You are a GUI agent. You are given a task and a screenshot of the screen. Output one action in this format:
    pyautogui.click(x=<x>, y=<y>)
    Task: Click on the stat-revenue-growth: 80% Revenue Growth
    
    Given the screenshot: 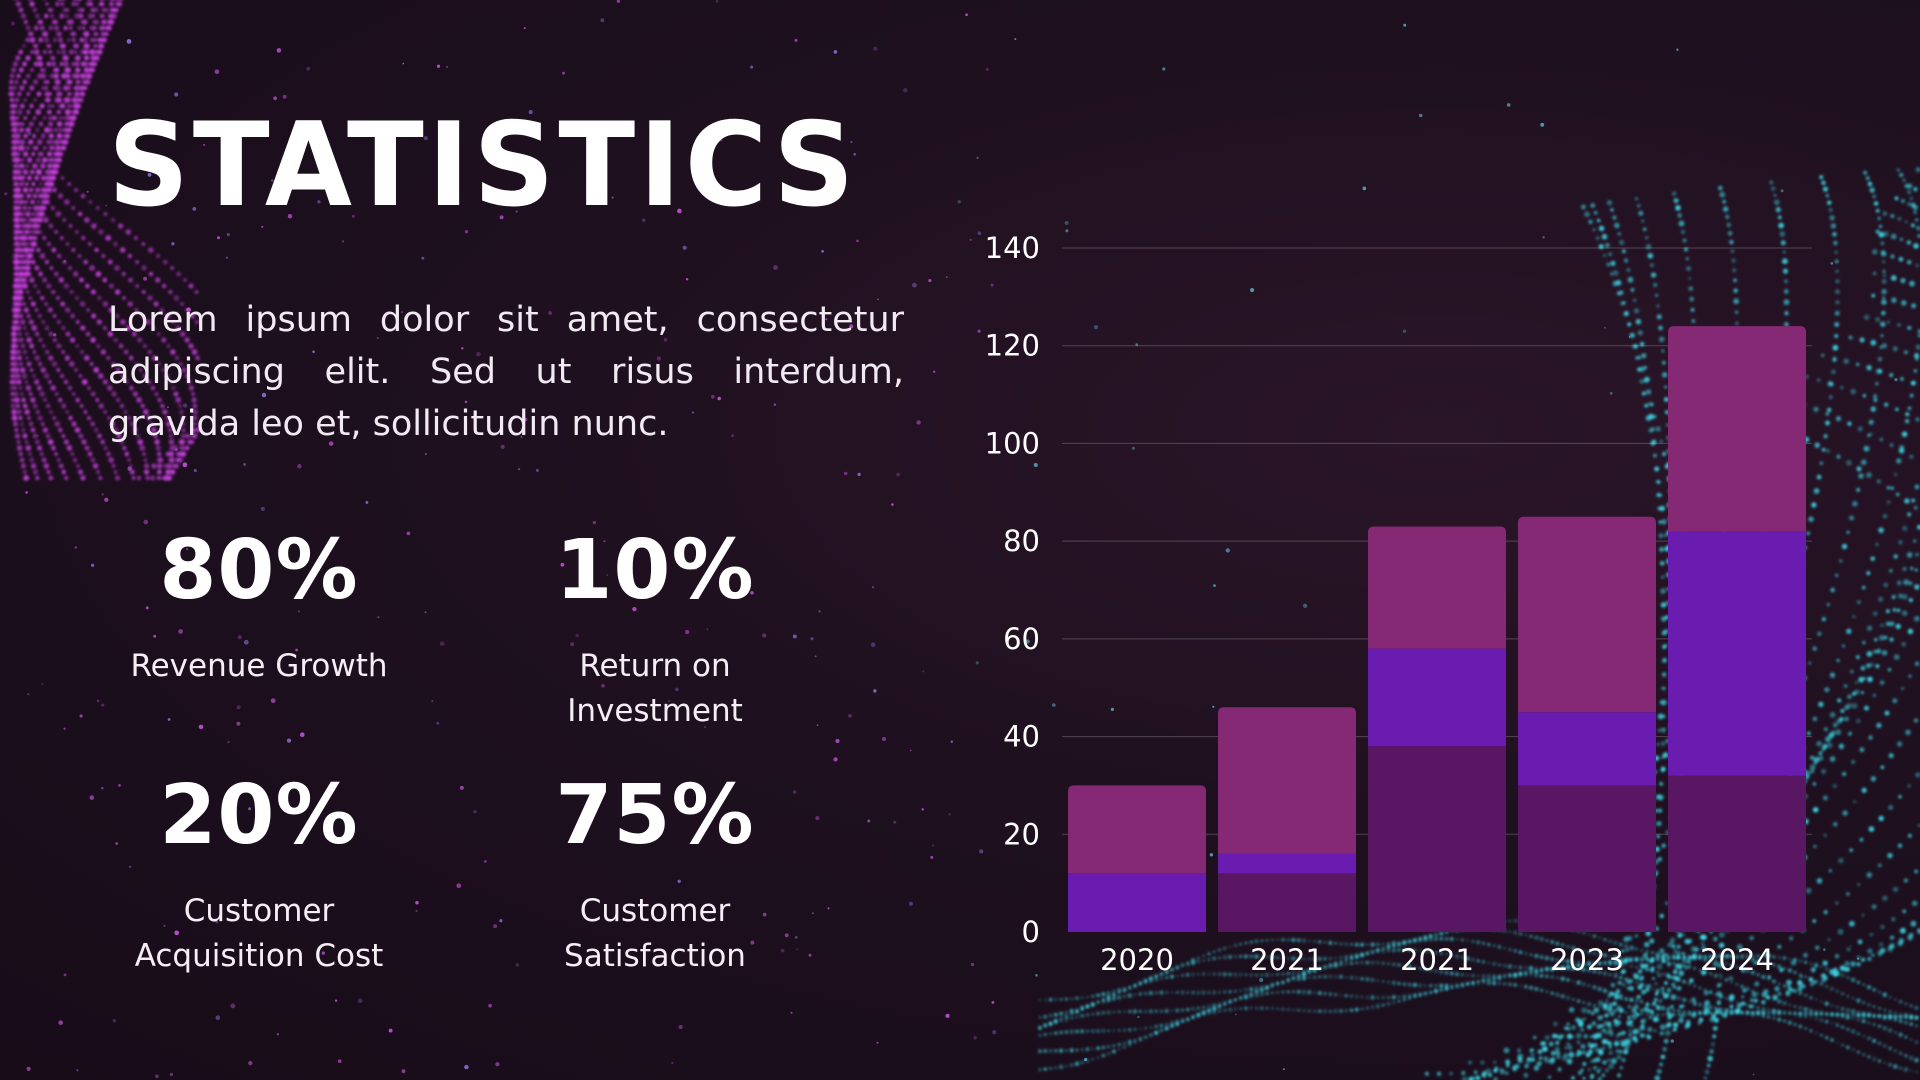 What is the action you would take?
    pyautogui.click(x=259, y=609)
    